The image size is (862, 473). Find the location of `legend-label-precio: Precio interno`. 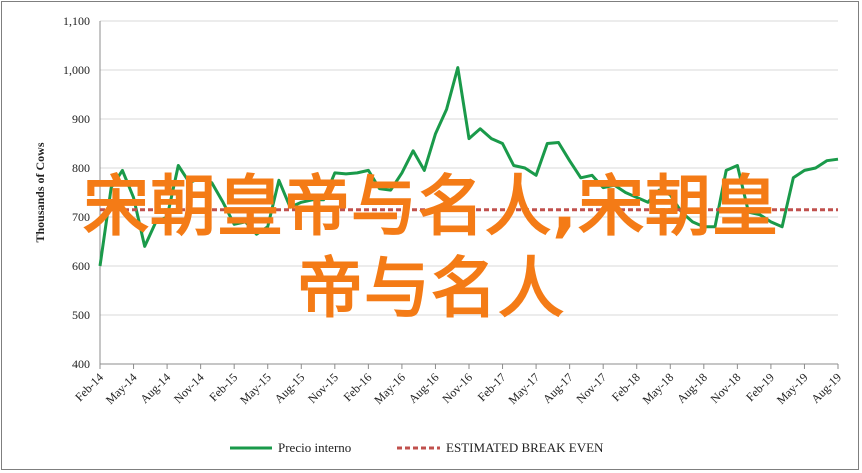

legend-label-precio: Precio interno is located at coordinates (314, 447).